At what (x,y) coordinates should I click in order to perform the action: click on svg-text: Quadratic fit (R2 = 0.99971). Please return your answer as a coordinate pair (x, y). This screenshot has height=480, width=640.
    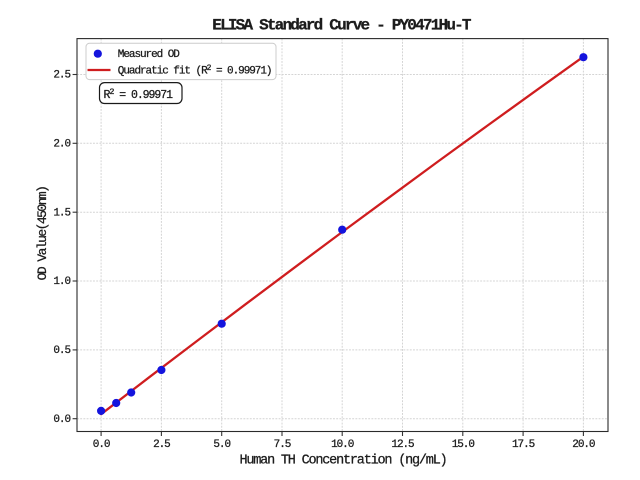
    Looking at the image, I should click on (195, 71).